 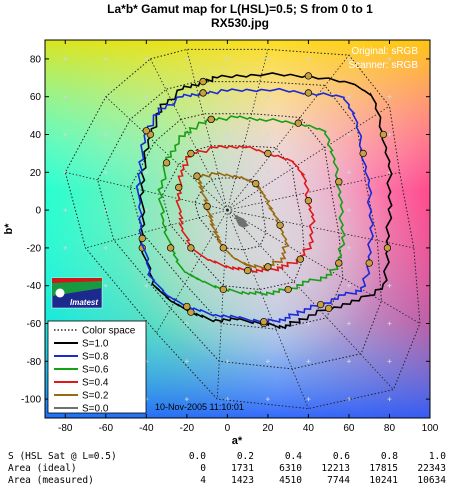 I want to click on x-axis-label: a*, so click(x=237, y=441).